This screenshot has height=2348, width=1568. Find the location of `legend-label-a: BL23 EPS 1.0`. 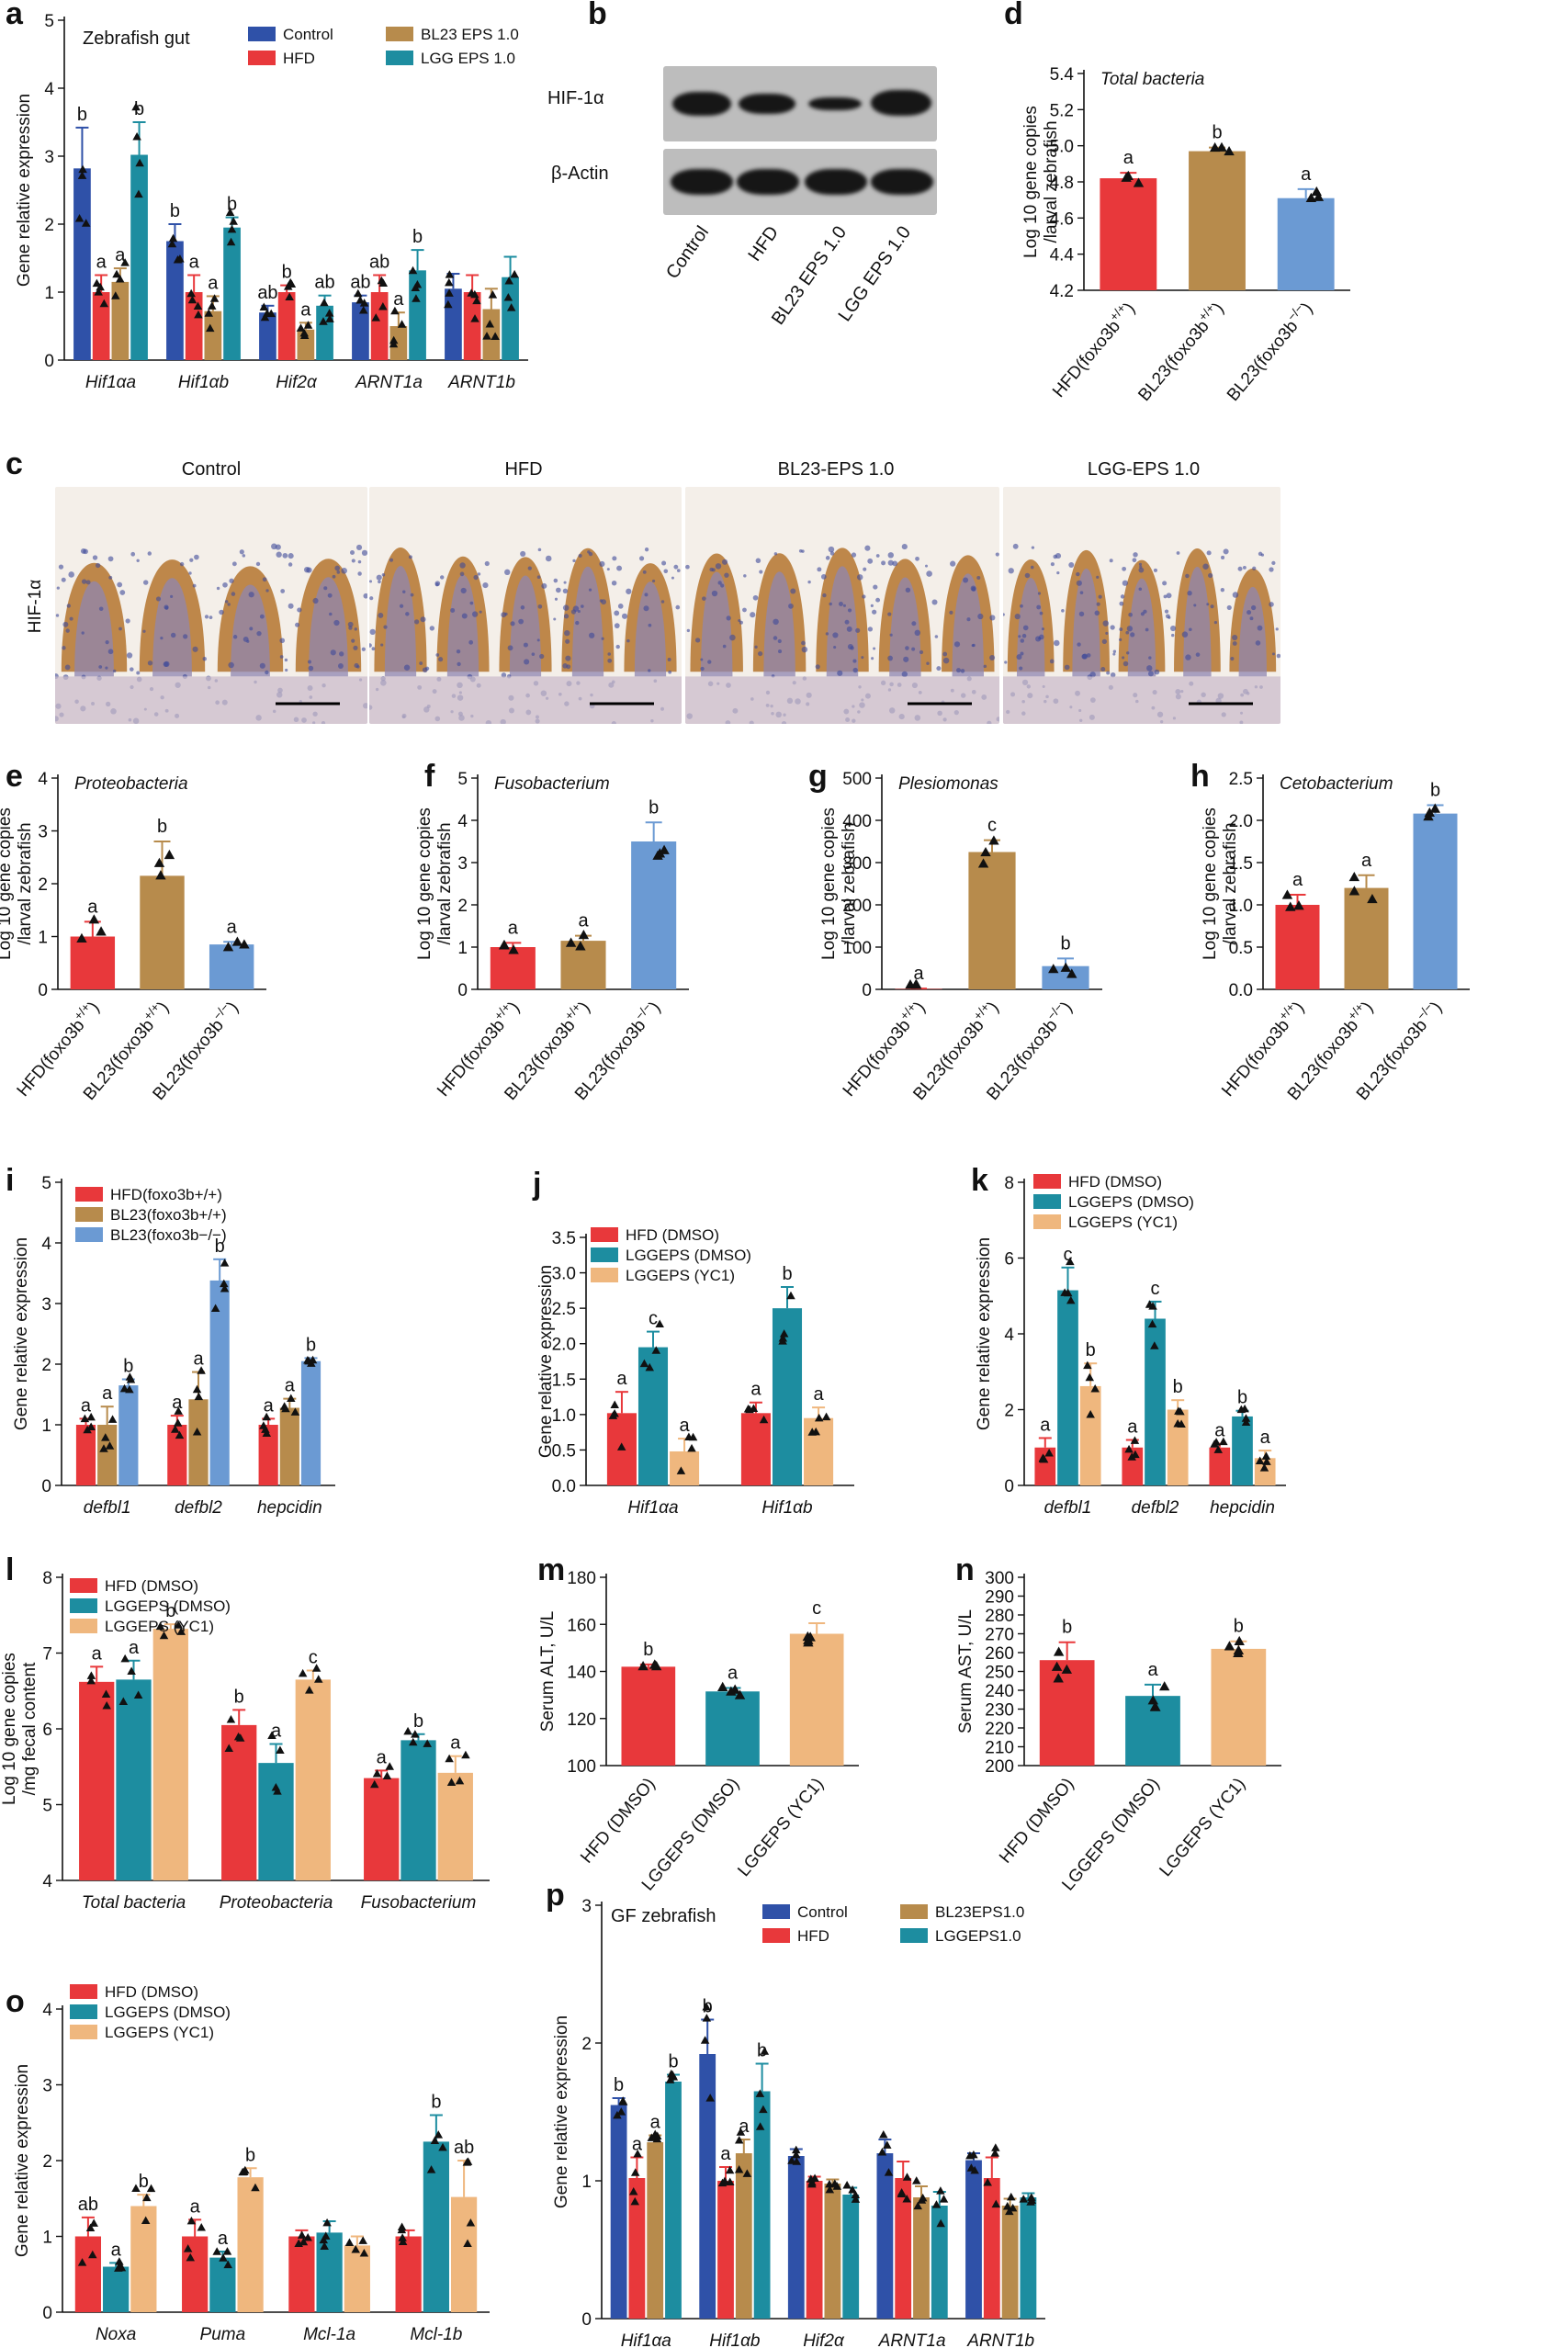

legend-label-a: BL23 EPS 1.0 is located at coordinates (470, 35).